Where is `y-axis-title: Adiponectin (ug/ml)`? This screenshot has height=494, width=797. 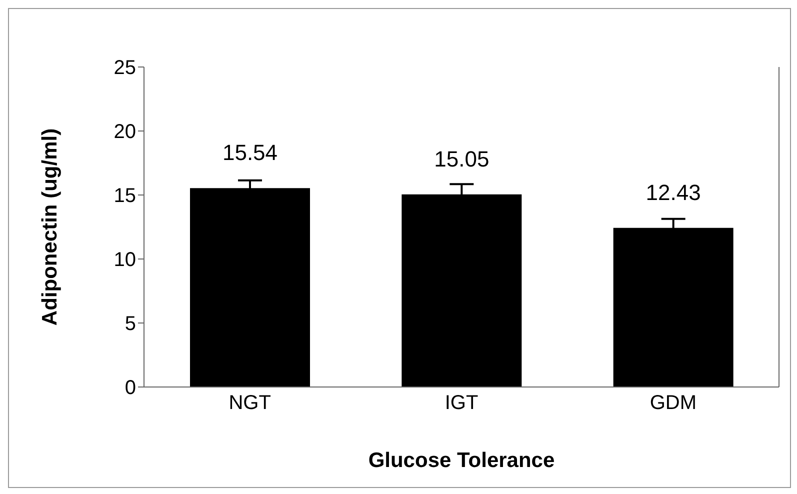
y-axis-title: Adiponectin (ug/ml) is located at coordinates (50, 227).